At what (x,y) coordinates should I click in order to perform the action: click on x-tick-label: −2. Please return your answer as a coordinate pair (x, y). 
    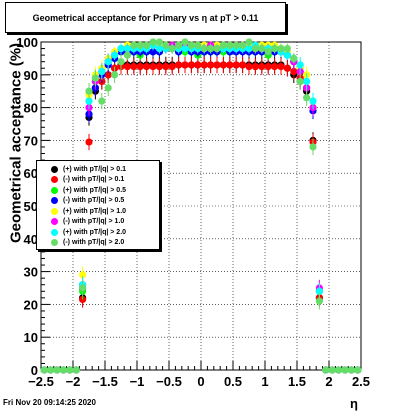
    Looking at the image, I should click on (73, 381).